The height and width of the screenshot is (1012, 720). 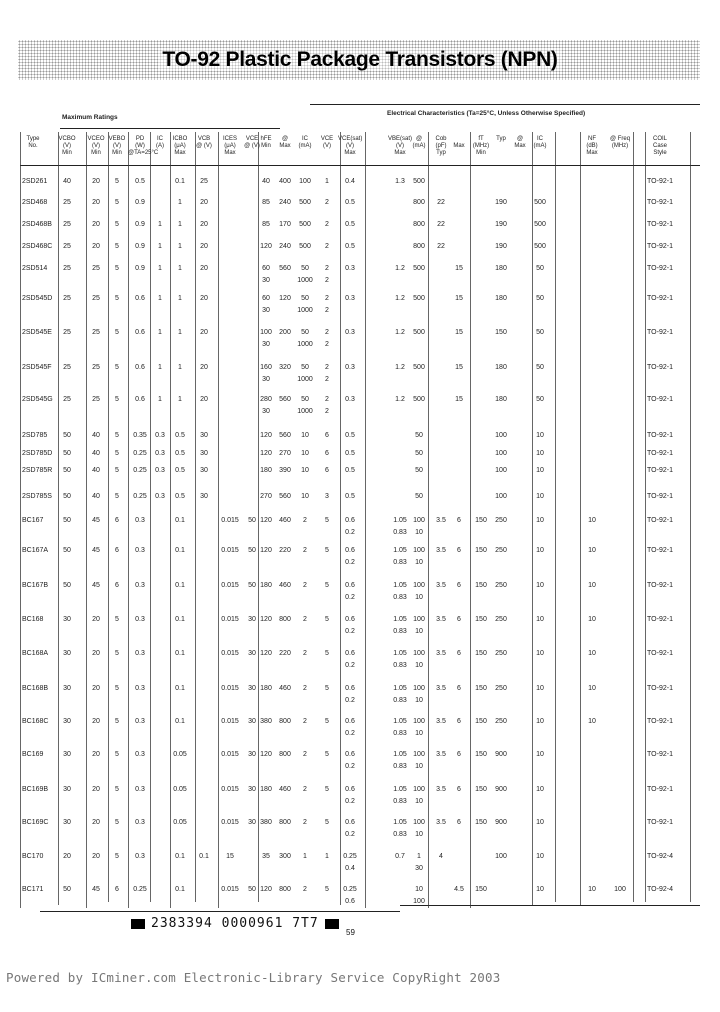 I want to click on table-cell: 900, so click(x=501, y=822).